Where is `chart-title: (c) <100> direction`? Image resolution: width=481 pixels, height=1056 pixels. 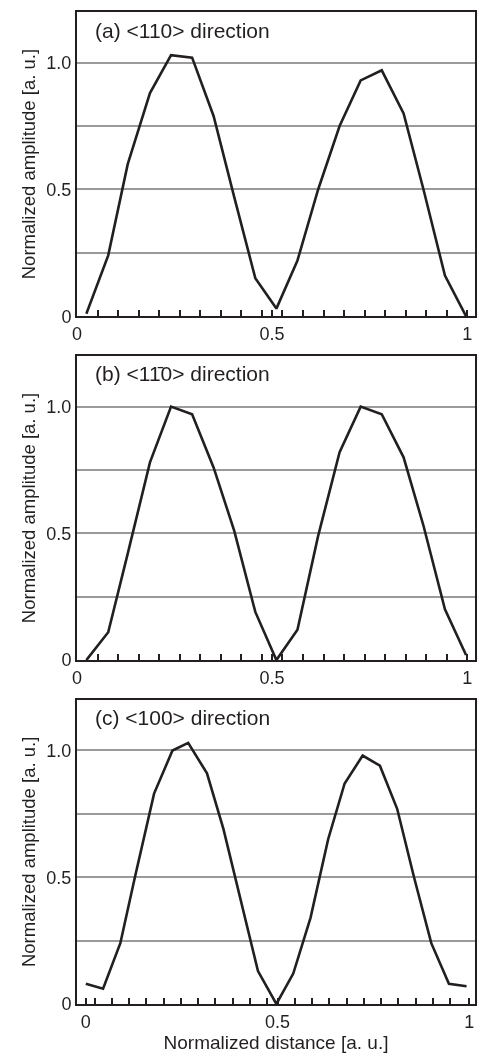 chart-title: (c) <100> direction is located at coordinates (183, 717).